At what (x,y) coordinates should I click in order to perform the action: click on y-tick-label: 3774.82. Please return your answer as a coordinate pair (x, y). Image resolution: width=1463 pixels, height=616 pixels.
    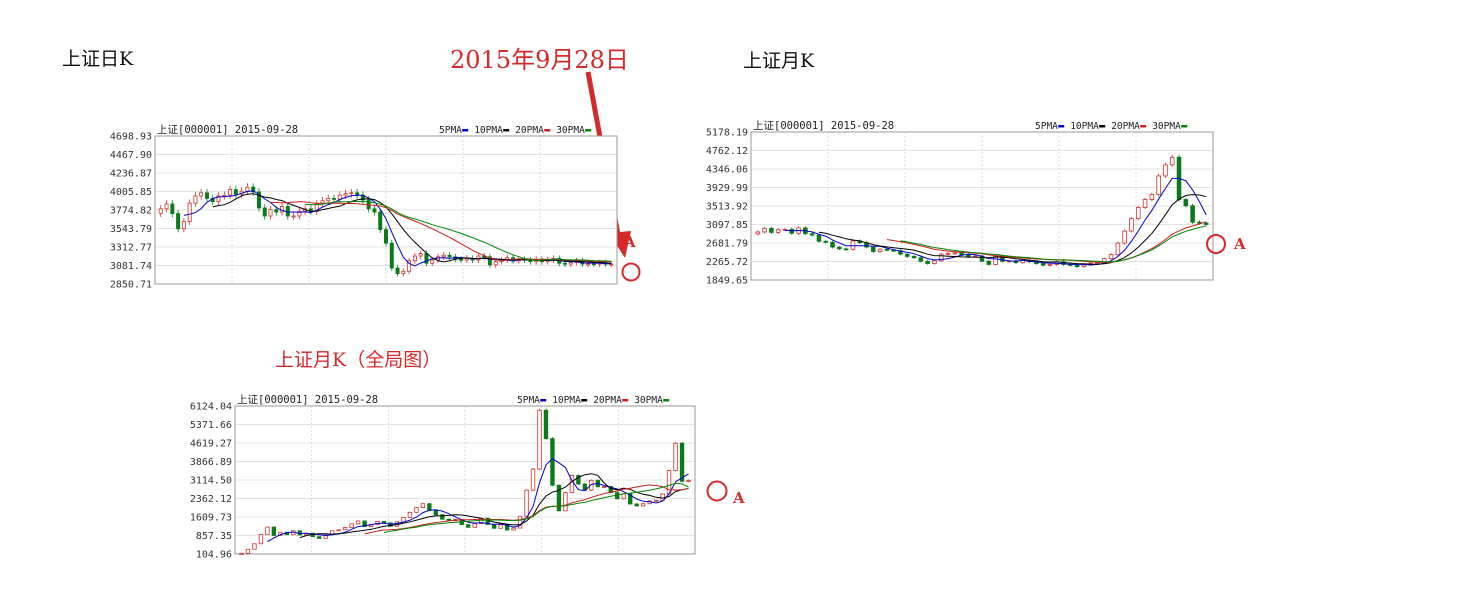
    Looking at the image, I should click on (131, 211).